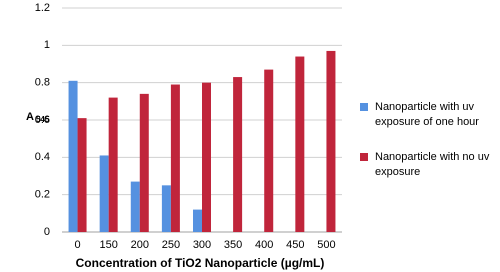 This screenshot has width=500, height=272. What do you see at coordinates (432, 164) in the screenshot?
I see `legend-label: Nanoparticle with no uv exposure` at bounding box center [432, 164].